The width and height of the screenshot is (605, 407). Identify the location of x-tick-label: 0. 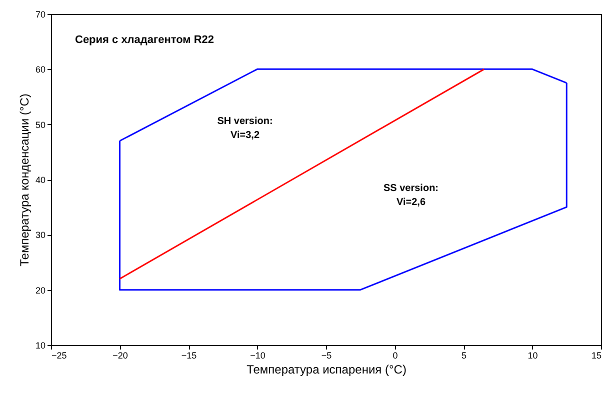
(395, 355).